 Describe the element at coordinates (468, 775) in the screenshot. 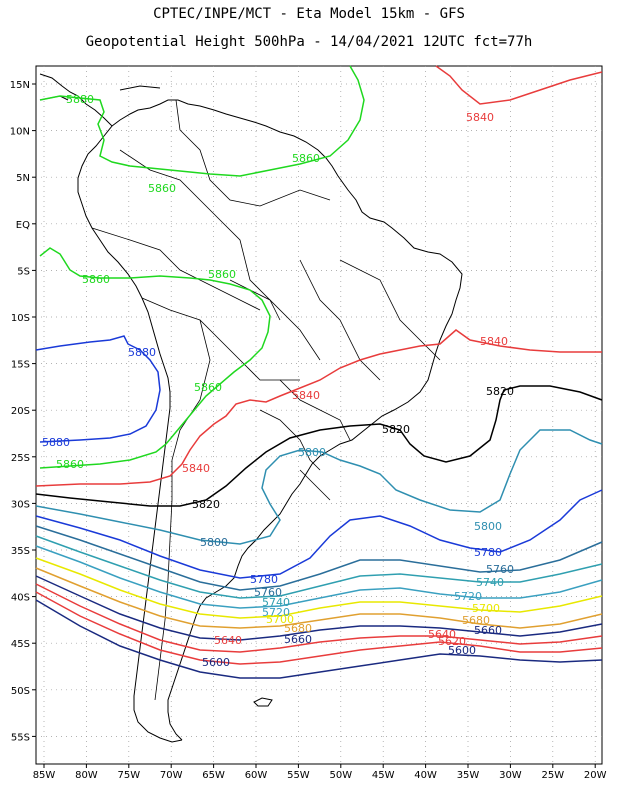

I see `longitude-label: 35W` at that location.